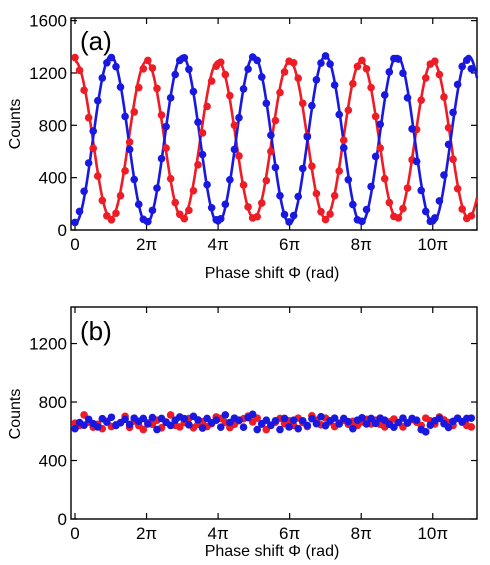 The height and width of the screenshot is (565, 490). Describe the element at coordinates (361, 244) in the screenshot. I see `panel-a-x-tick-label: 8π` at that location.